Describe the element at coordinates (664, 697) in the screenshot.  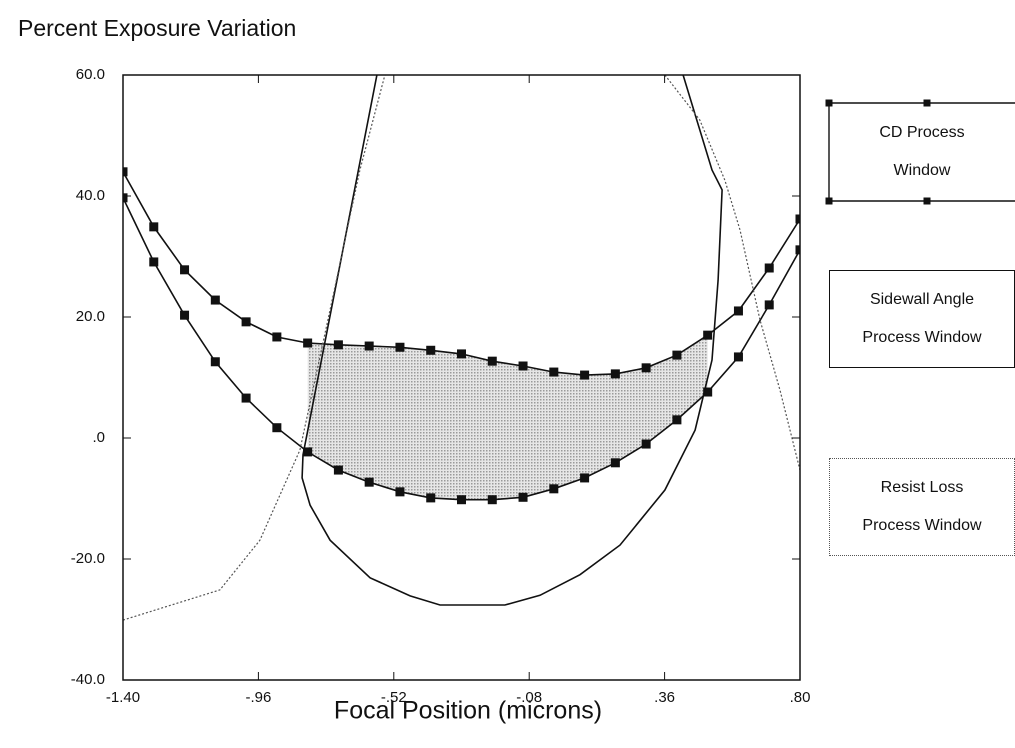
I see `x-tick-label: .36` at that location.